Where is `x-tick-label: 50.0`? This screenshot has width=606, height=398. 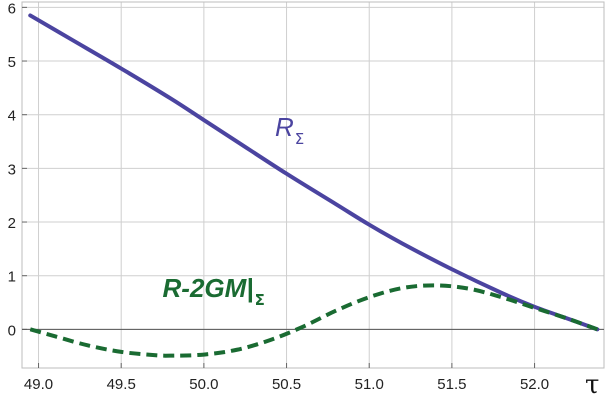
x-tick-label: 50.0 is located at coordinates (203, 384).